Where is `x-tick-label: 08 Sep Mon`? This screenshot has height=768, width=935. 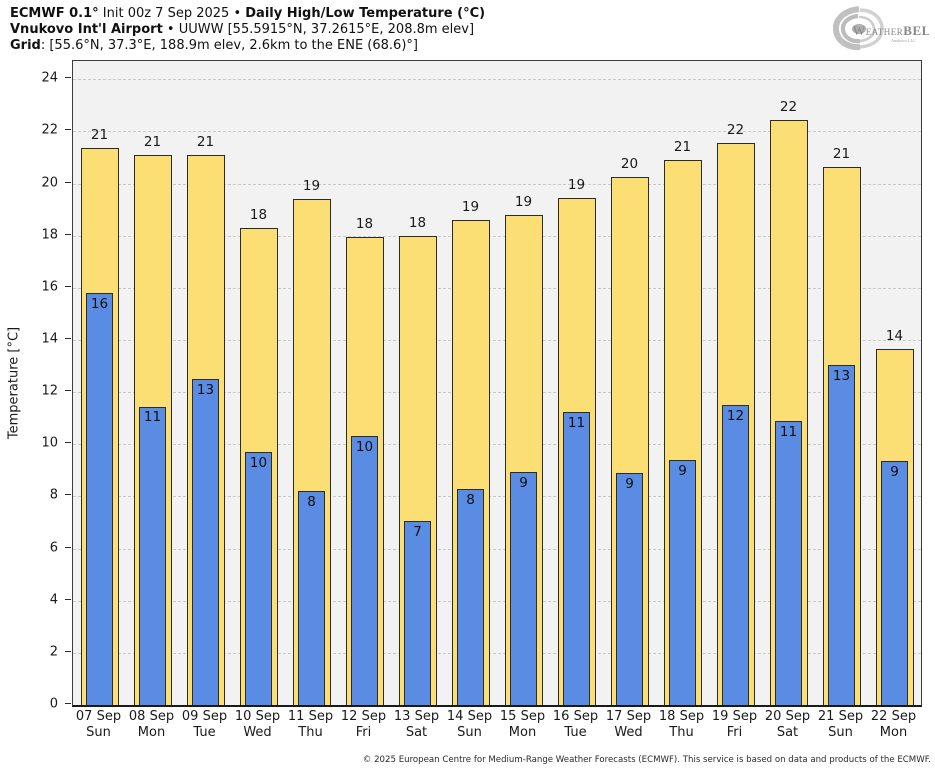
x-tick-label: 08 Sep Mon is located at coordinates (151, 724).